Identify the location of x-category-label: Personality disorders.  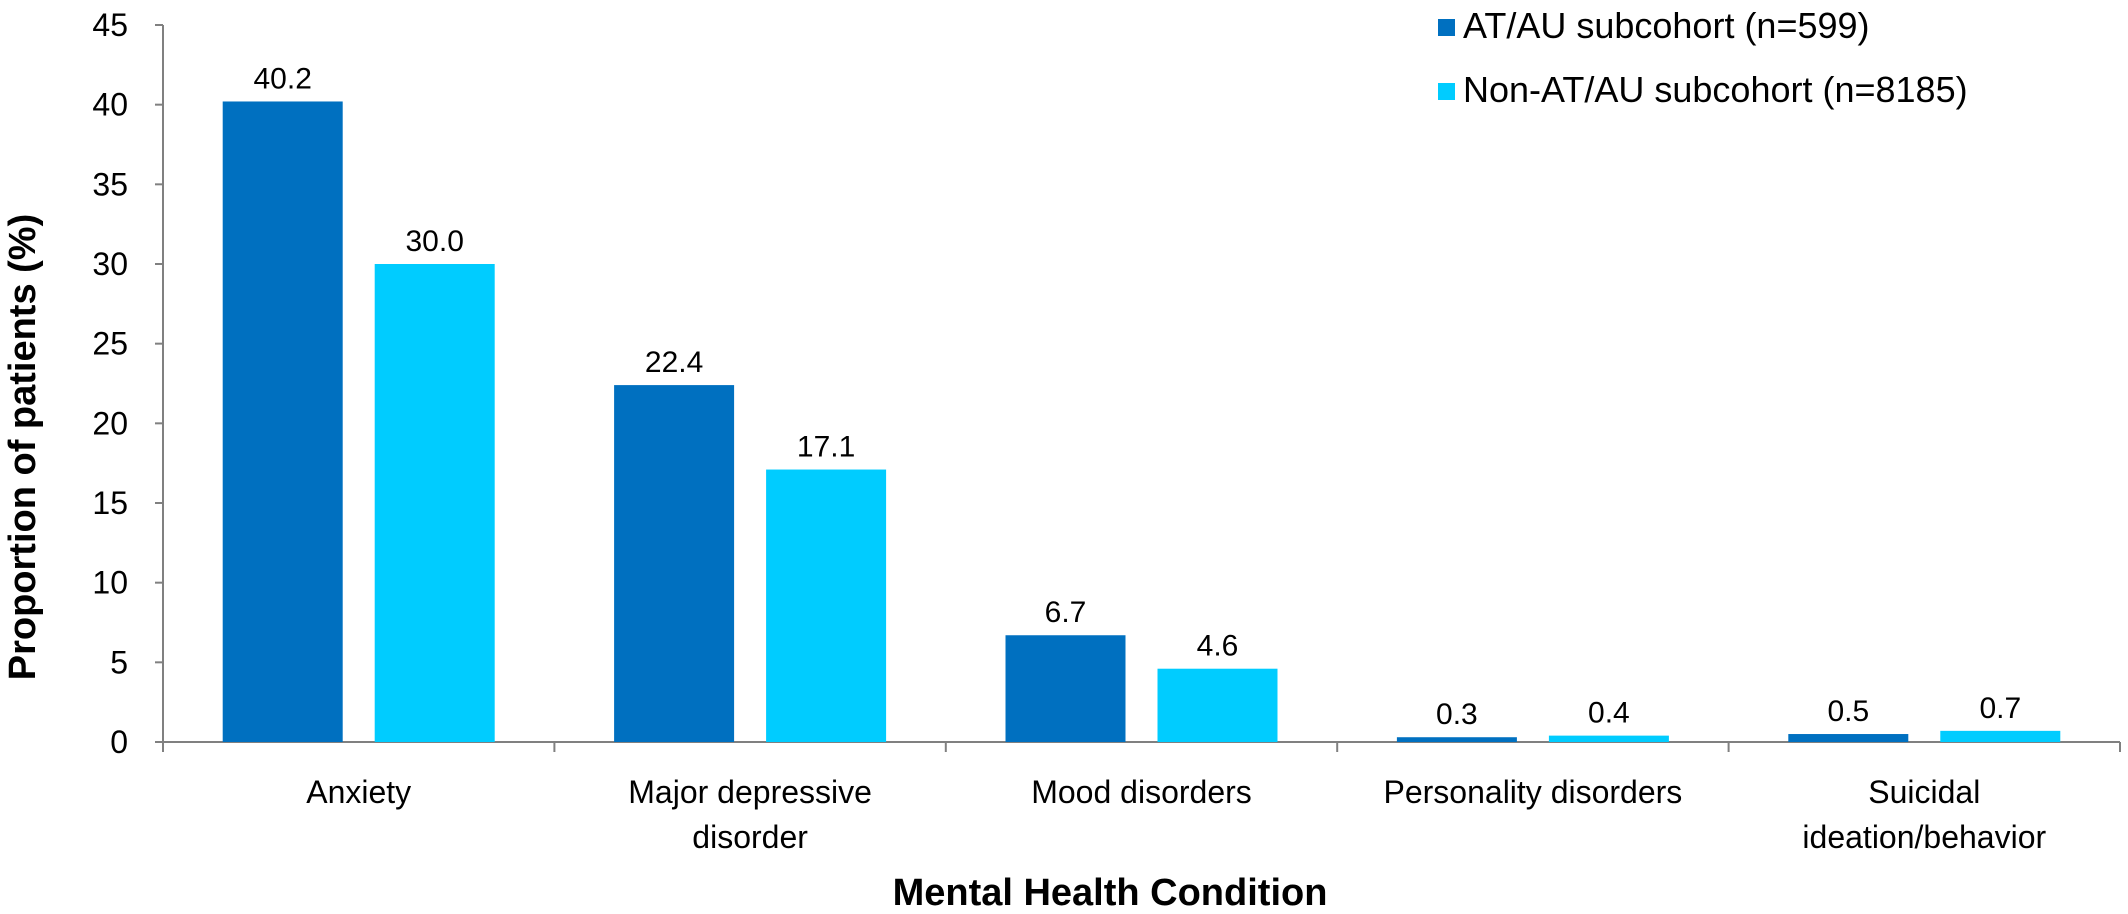
(1533, 792).